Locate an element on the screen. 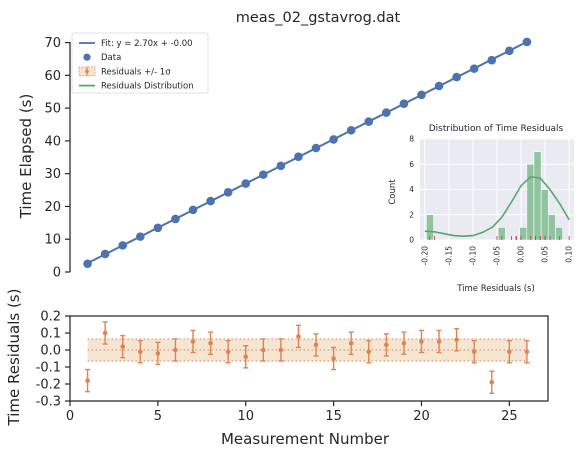 The image size is (582, 457). residual-y-tick-label: -0.1 is located at coordinates (48, 368).